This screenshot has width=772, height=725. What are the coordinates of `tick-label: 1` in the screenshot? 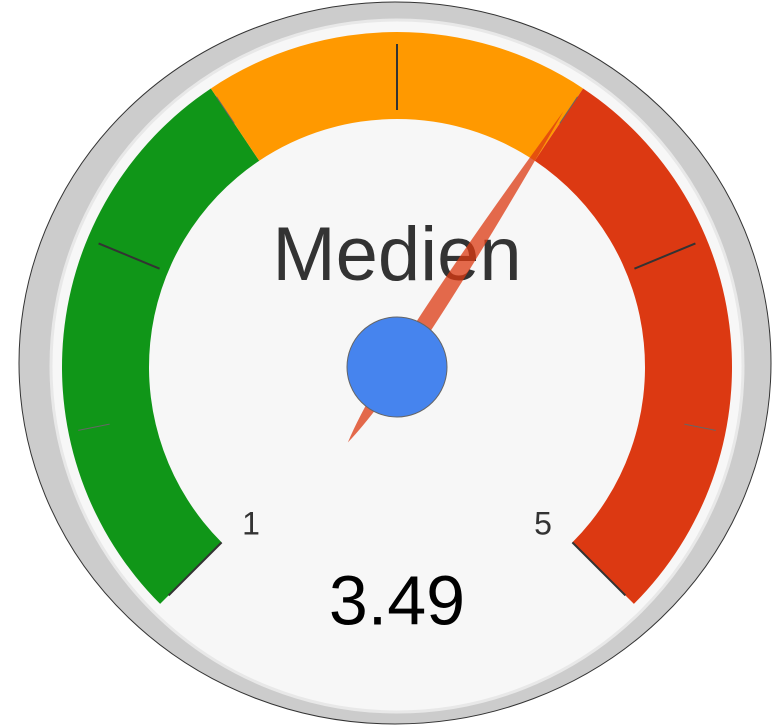 It's located at (251, 523).